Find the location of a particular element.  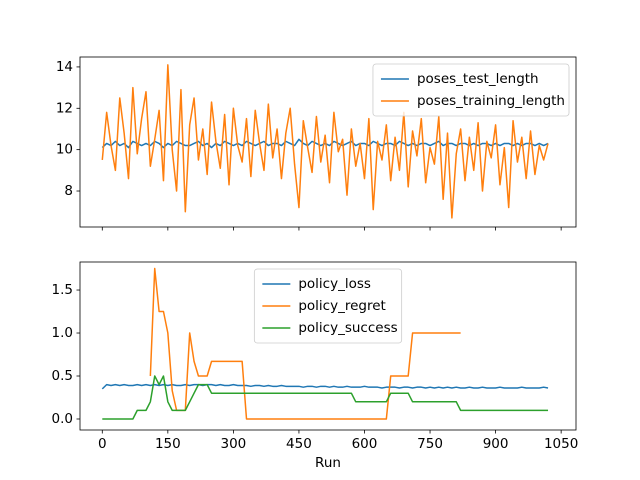

x-tick-label: 1050 is located at coordinates (561, 444).